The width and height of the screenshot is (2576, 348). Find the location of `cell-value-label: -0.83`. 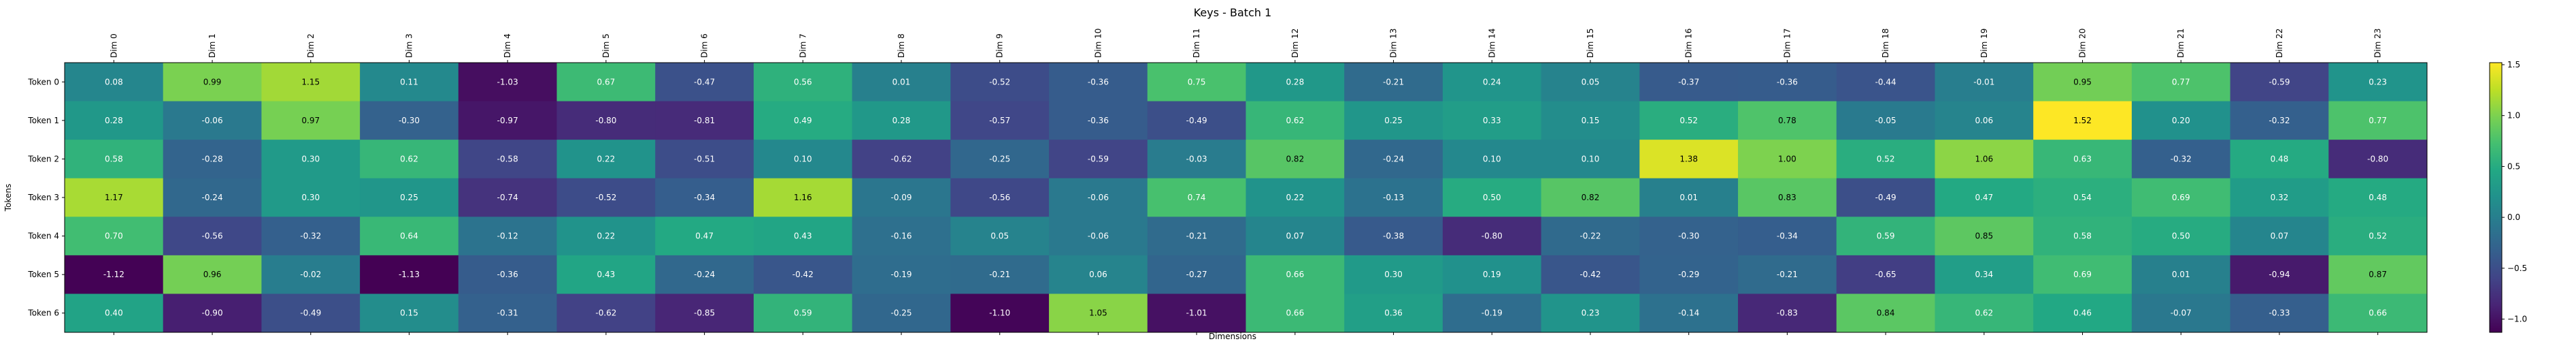

cell-value-label: -0.83 is located at coordinates (1787, 313).